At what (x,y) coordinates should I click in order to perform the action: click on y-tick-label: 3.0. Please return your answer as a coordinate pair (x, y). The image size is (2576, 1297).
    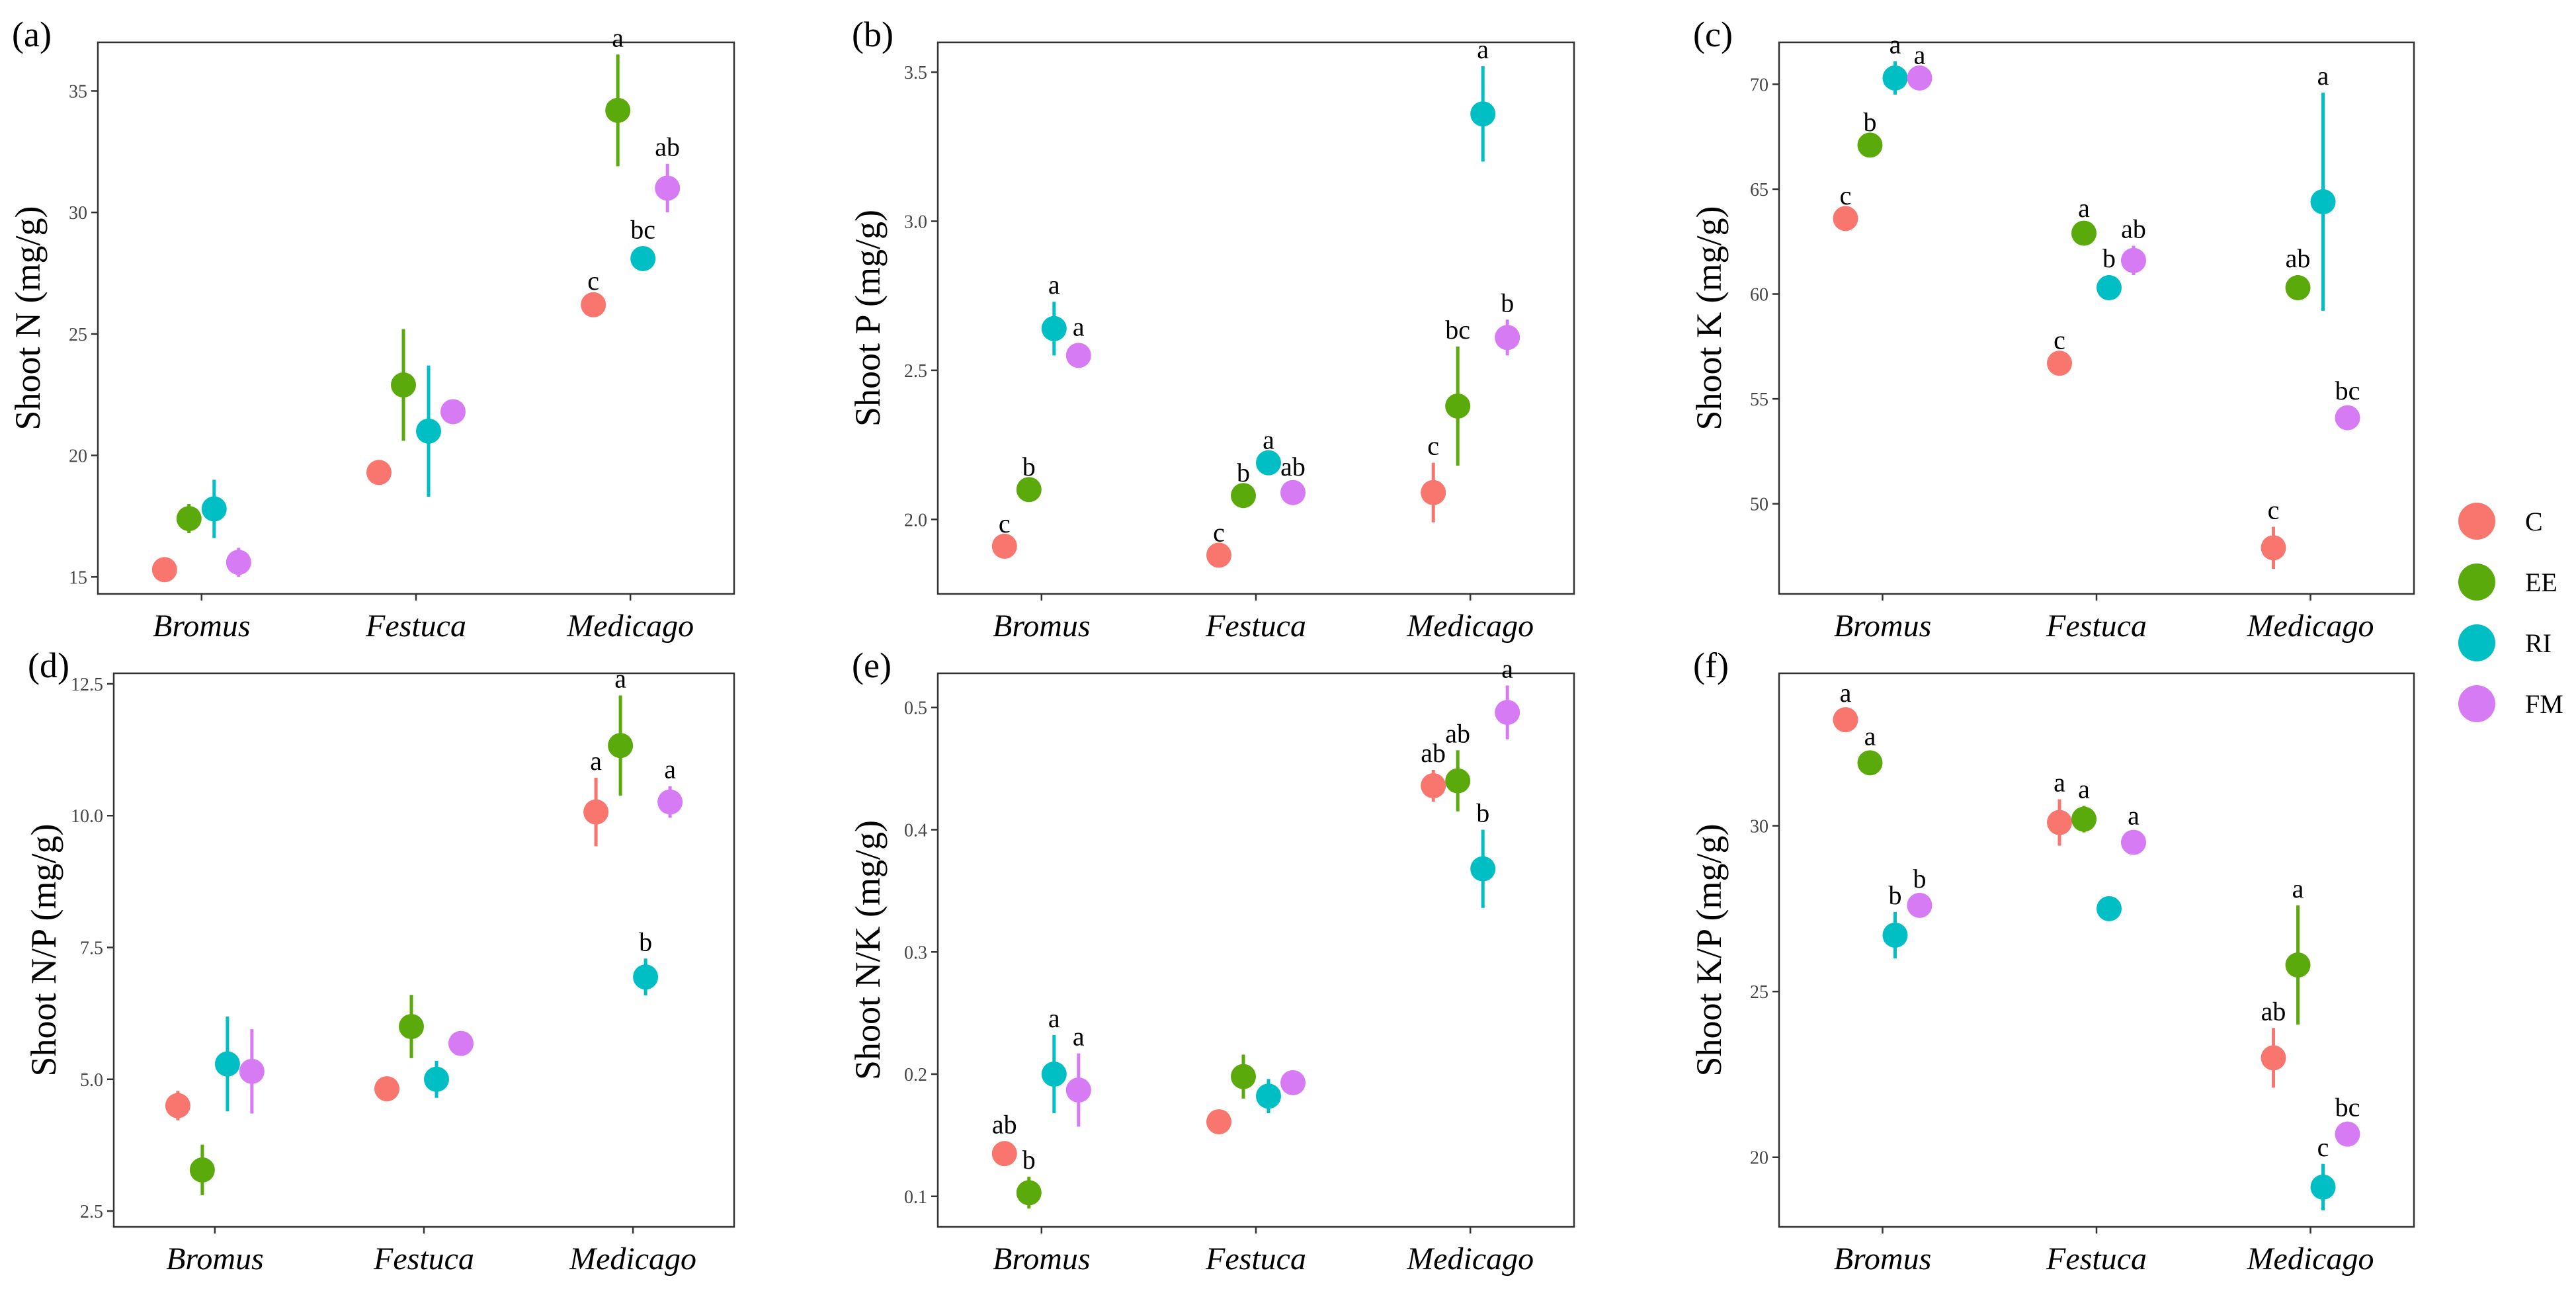
    Looking at the image, I should click on (916, 222).